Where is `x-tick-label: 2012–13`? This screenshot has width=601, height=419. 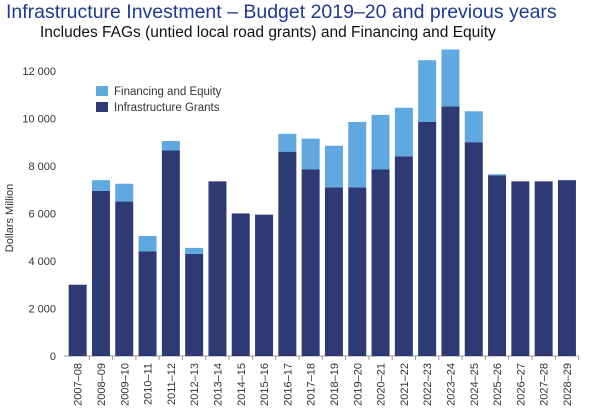
x-tick-label: 2012–13 is located at coordinates (195, 384).